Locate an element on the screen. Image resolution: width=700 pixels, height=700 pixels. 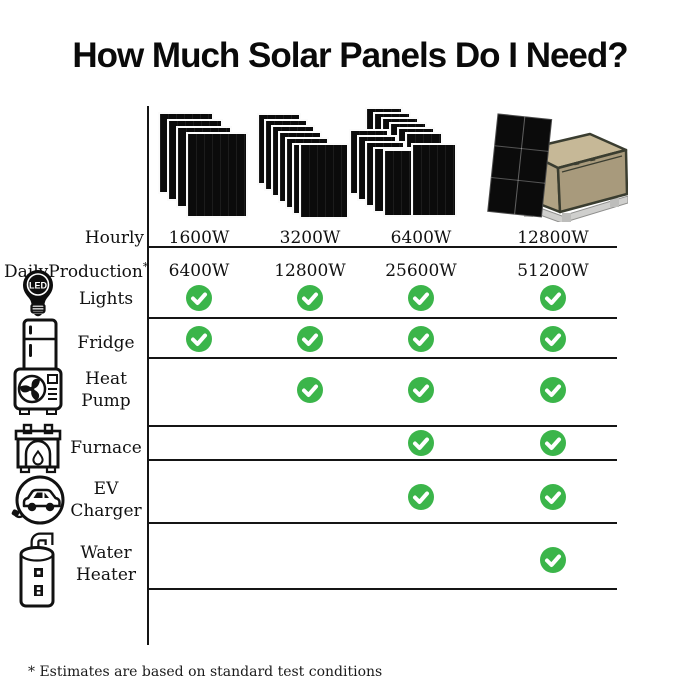
hourly-value: 12800W is located at coordinates (553, 238).